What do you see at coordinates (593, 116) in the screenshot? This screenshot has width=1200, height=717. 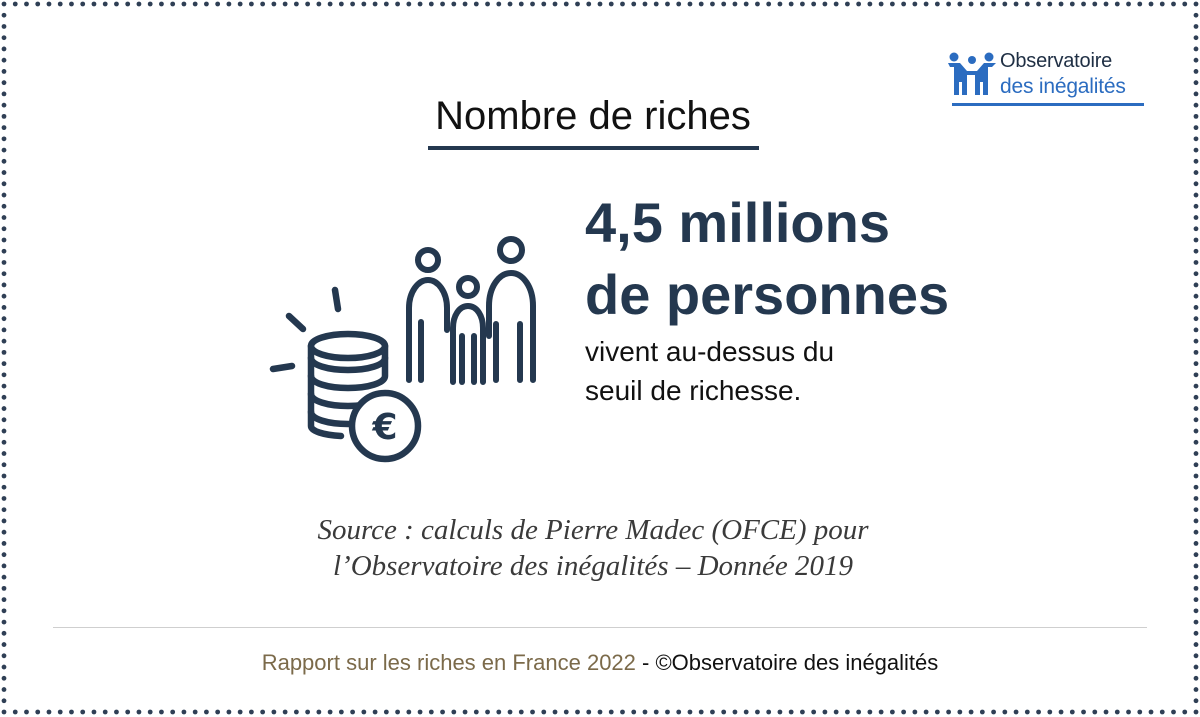 I see `page-title: Nombre de riches` at bounding box center [593, 116].